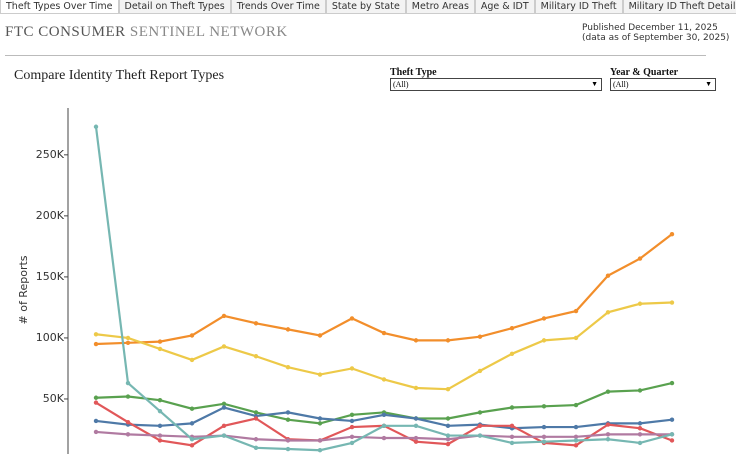  What do you see at coordinates (65, 32) in the screenshot?
I see `header-title: FTC CONSUMER` at bounding box center [65, 32].